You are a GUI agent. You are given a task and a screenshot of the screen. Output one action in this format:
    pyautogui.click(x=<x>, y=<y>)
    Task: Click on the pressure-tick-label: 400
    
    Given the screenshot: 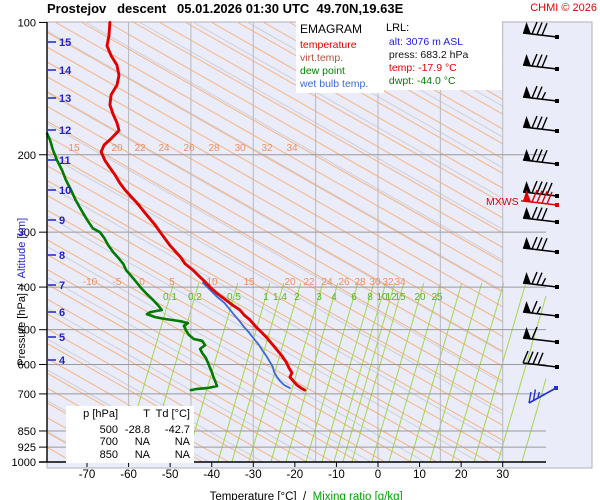 What is the action you would take?
    pyautogui.click(x=27, y=288)
    